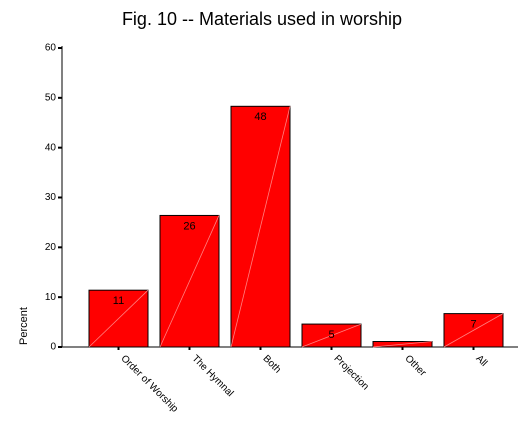  I want to click on y-tick-label: 10, so click(51, 297).